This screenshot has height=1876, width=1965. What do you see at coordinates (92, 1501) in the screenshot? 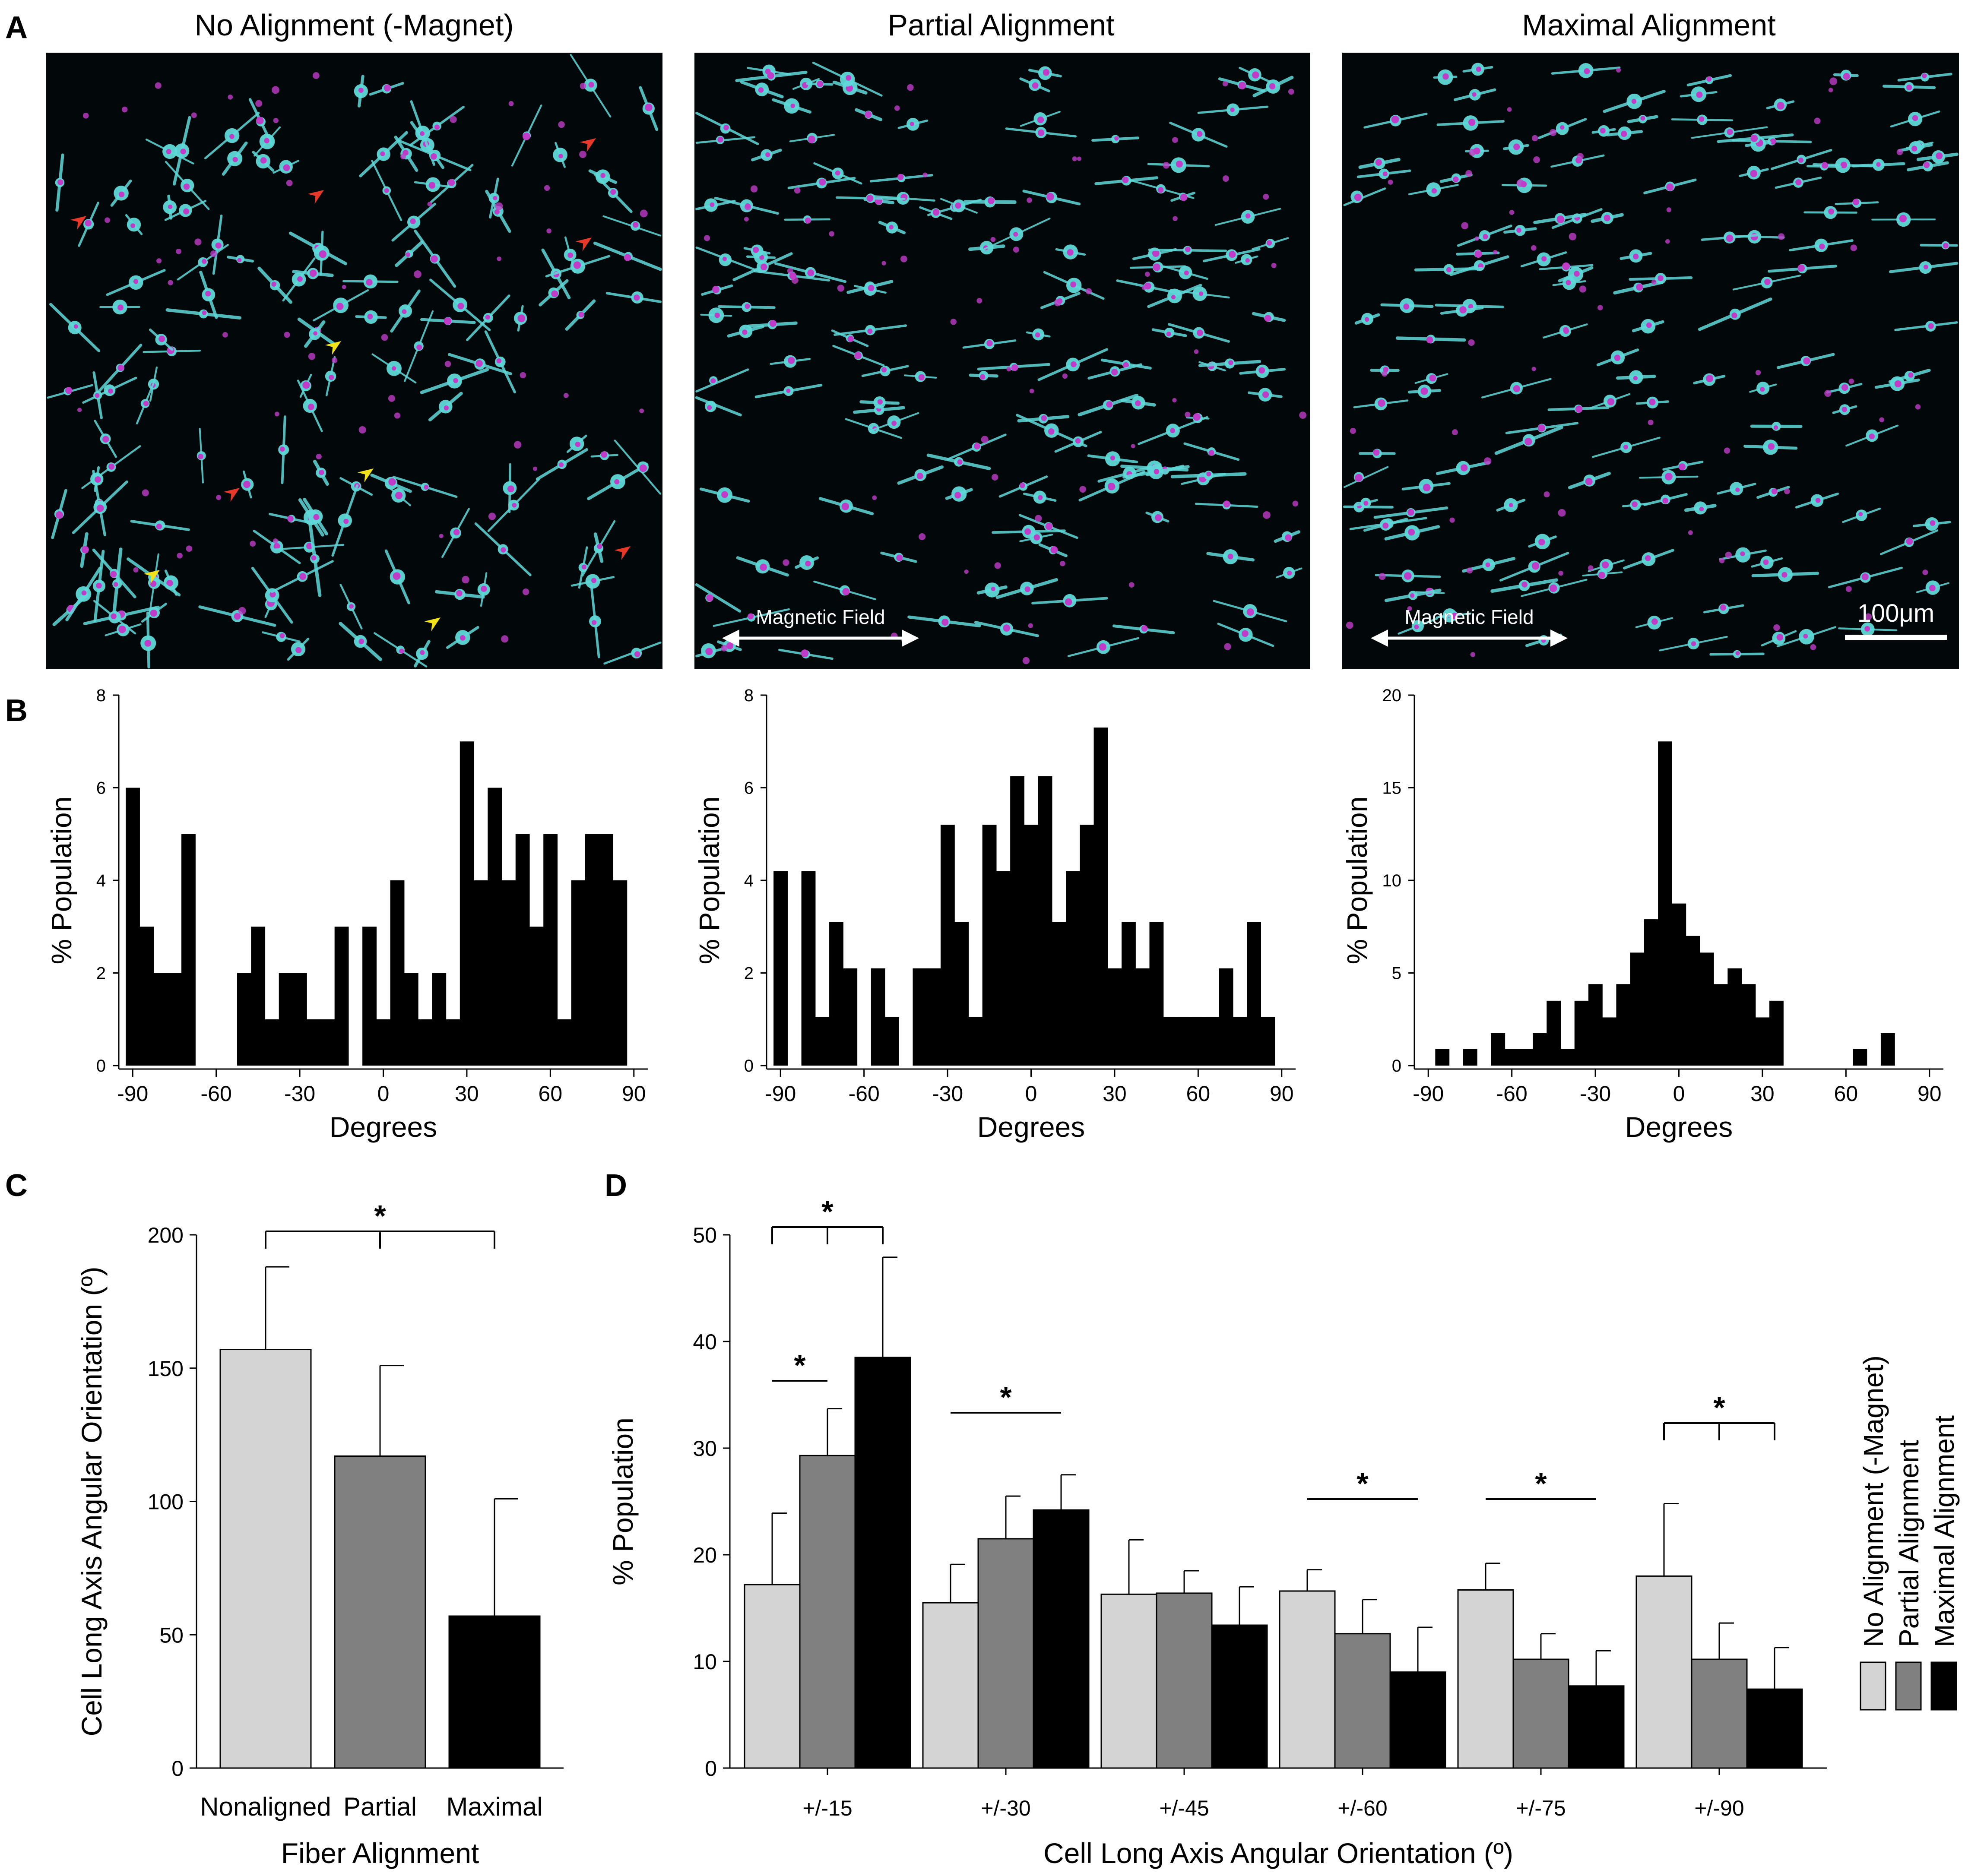
I see `y-axis-title: Cell Long Axis Angular Orientation (º)` at bounding box center [92, 1501].